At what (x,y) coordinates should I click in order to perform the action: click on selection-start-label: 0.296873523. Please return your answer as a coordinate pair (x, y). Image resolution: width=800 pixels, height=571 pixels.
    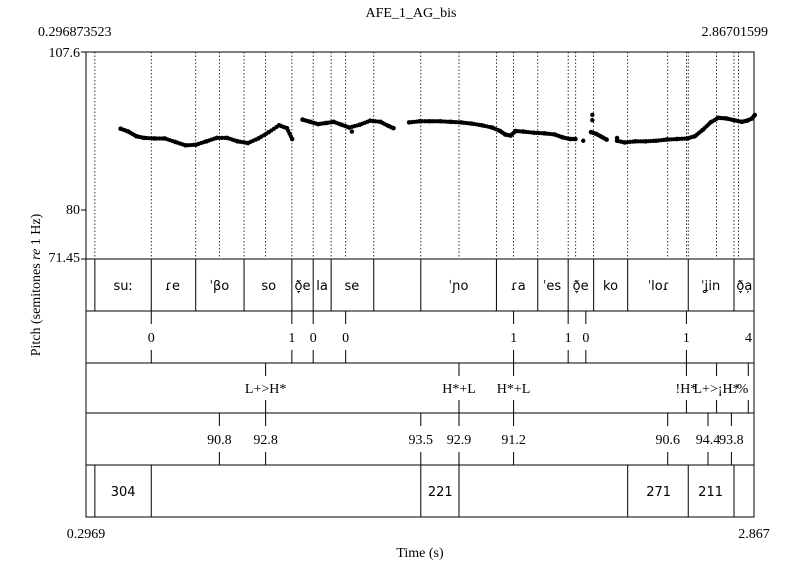
    Looking at the image, I should click on (75, 32).